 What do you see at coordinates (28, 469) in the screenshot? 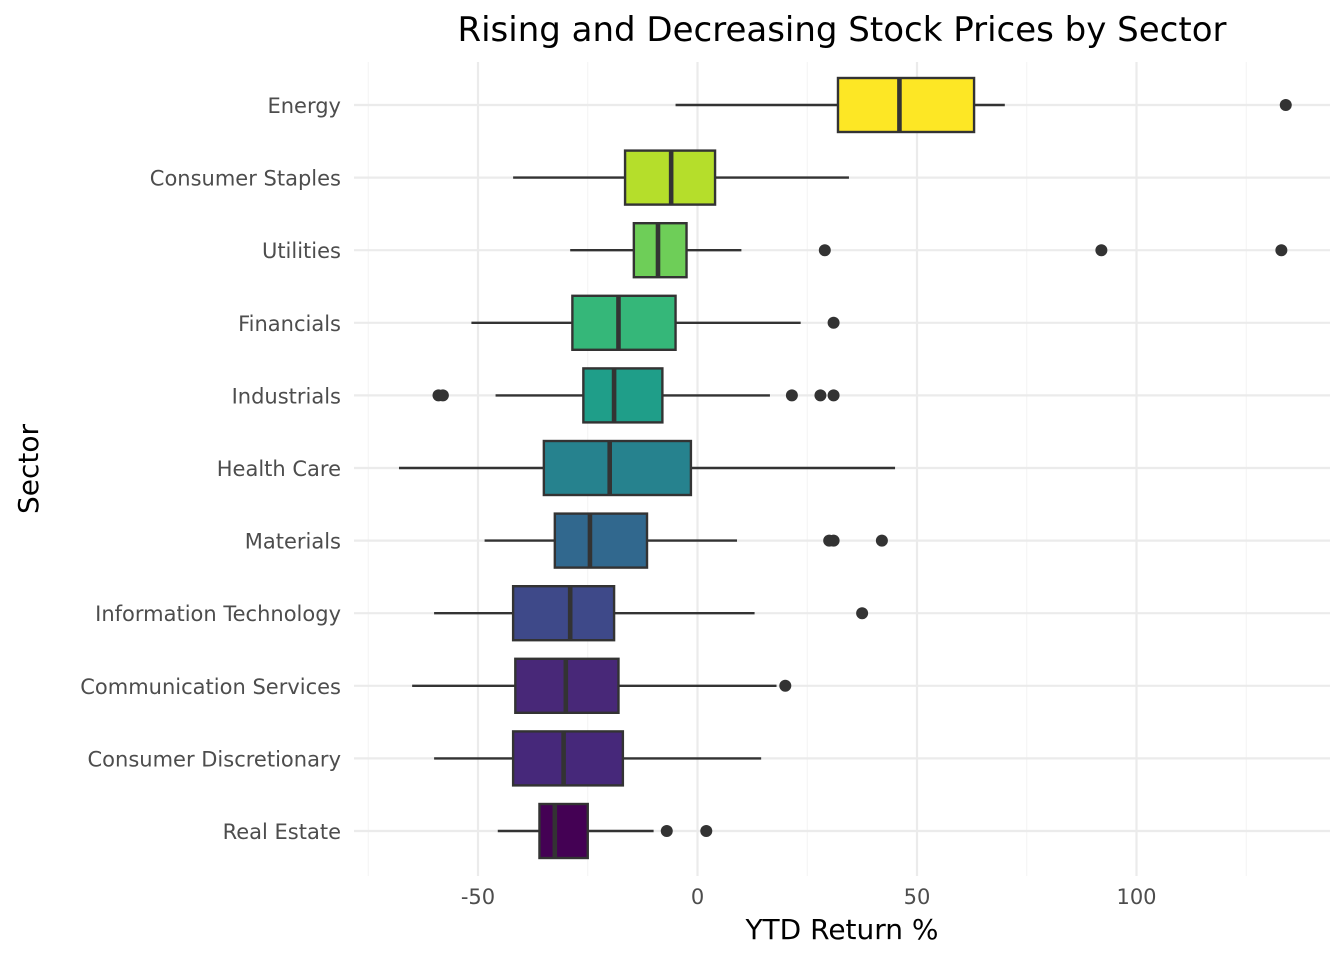
I see `y-axis-title: Sector` at bounding box center [28, 469].